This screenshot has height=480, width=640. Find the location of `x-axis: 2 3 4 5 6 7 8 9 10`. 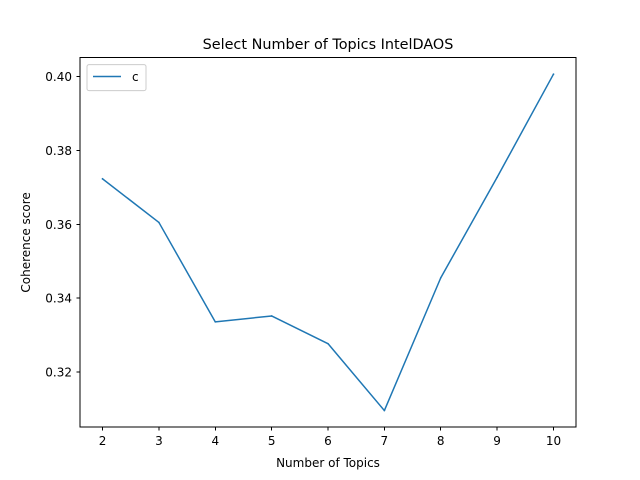

x-axis: 2 3 4 5 6 7 8 9 10 is located at coordinates (330, 437).